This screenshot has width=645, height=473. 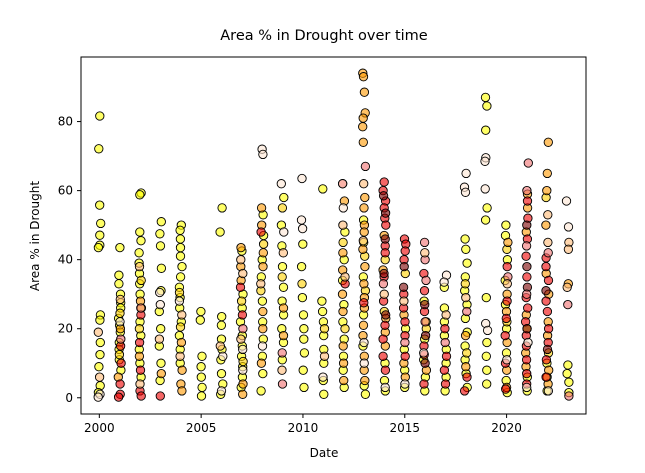 I want to click on x-tick-label: 2000, so click(x=99, y=428).